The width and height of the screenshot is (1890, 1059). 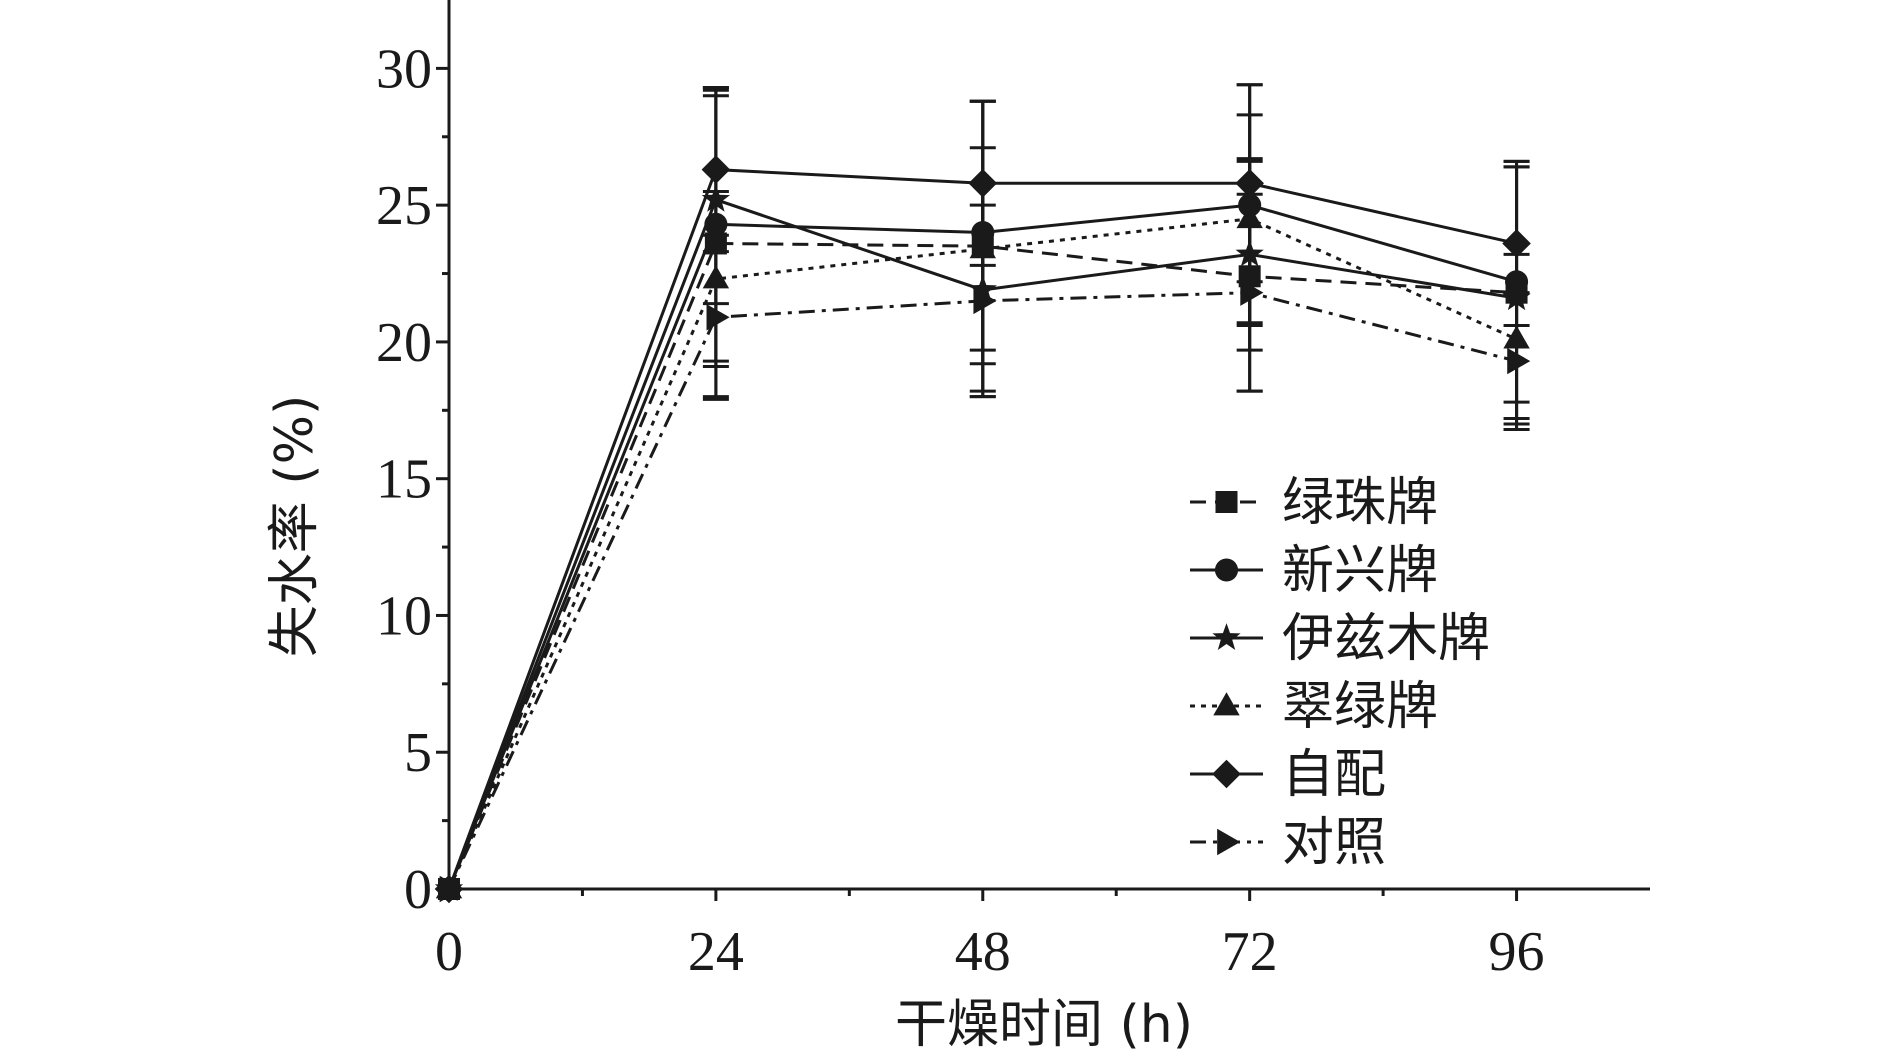 I want to click on y-tick-label: 10, so click(x=404, y=616).